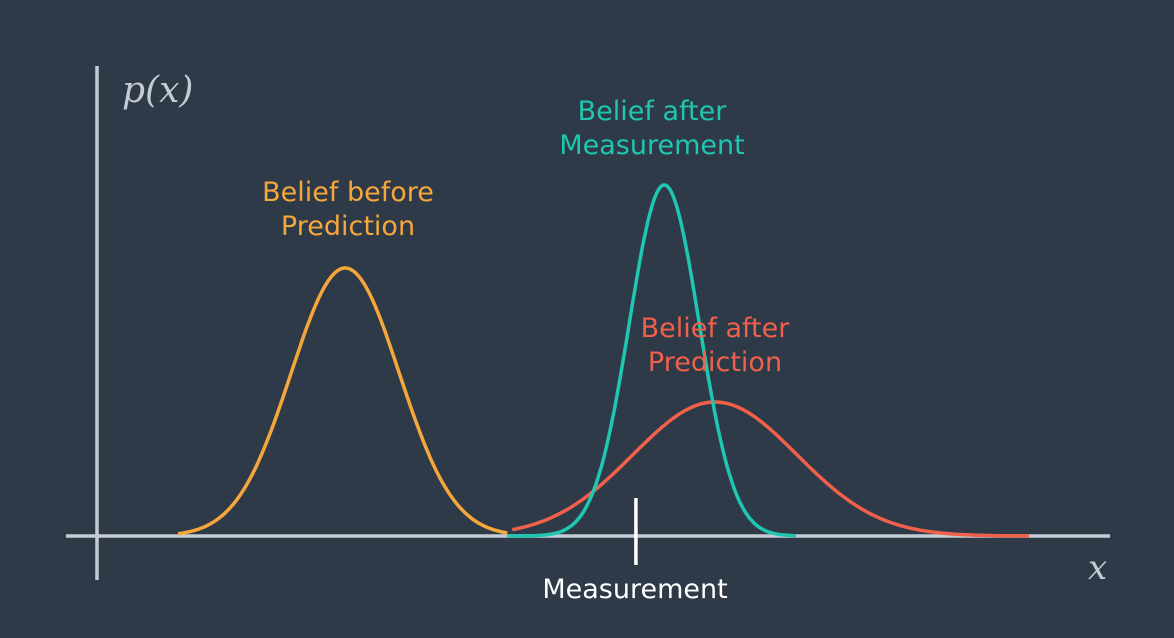 This screenshot has height=638, width=1174. What do you see at coordinates (652, 129) in the screenshot?
I see `label-belief-after-measurement: Belief after Measurement` at bounding box center [652, 129].